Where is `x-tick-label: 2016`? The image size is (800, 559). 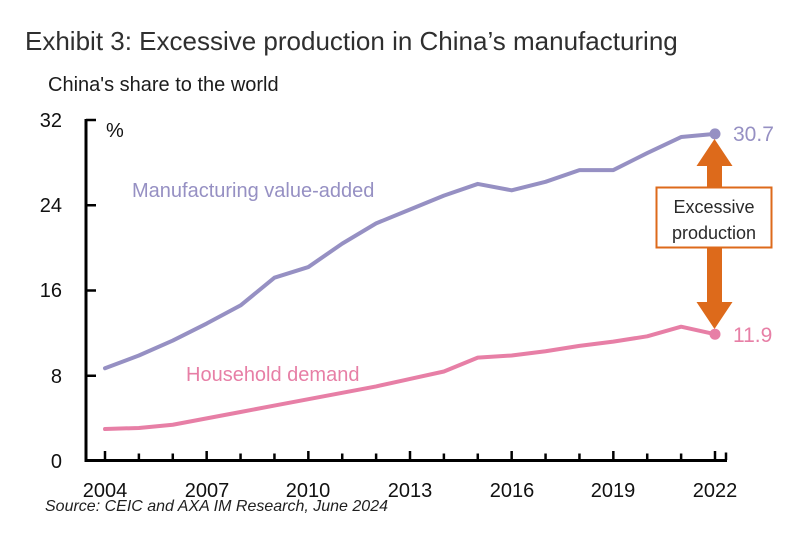
x-tick-label: 2016 is located at coordinates (512, 491).